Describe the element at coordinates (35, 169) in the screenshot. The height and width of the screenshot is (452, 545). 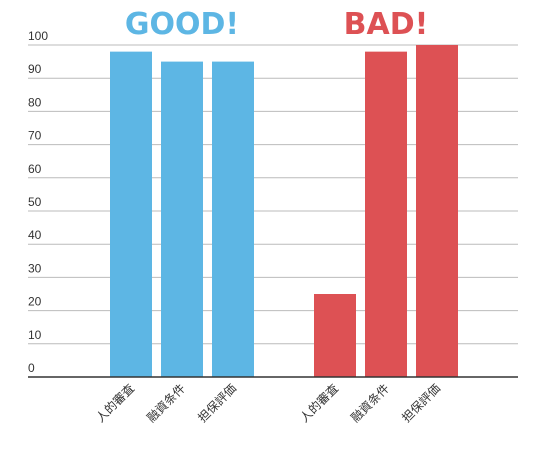
I see `y-tick-label: 60` at that location.